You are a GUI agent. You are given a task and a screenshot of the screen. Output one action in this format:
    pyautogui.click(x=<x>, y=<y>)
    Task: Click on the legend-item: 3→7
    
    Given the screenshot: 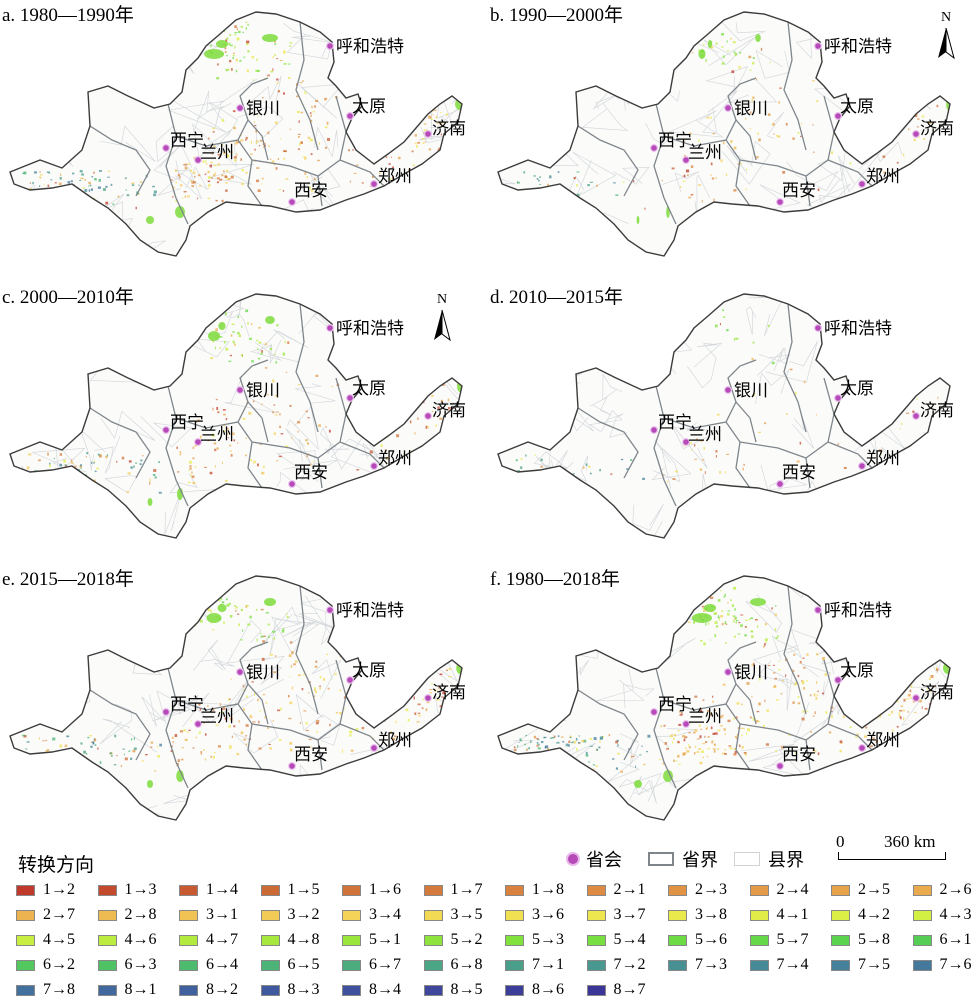 What is the action you would take?
    pyautogui.click(x=616, y=915)
    